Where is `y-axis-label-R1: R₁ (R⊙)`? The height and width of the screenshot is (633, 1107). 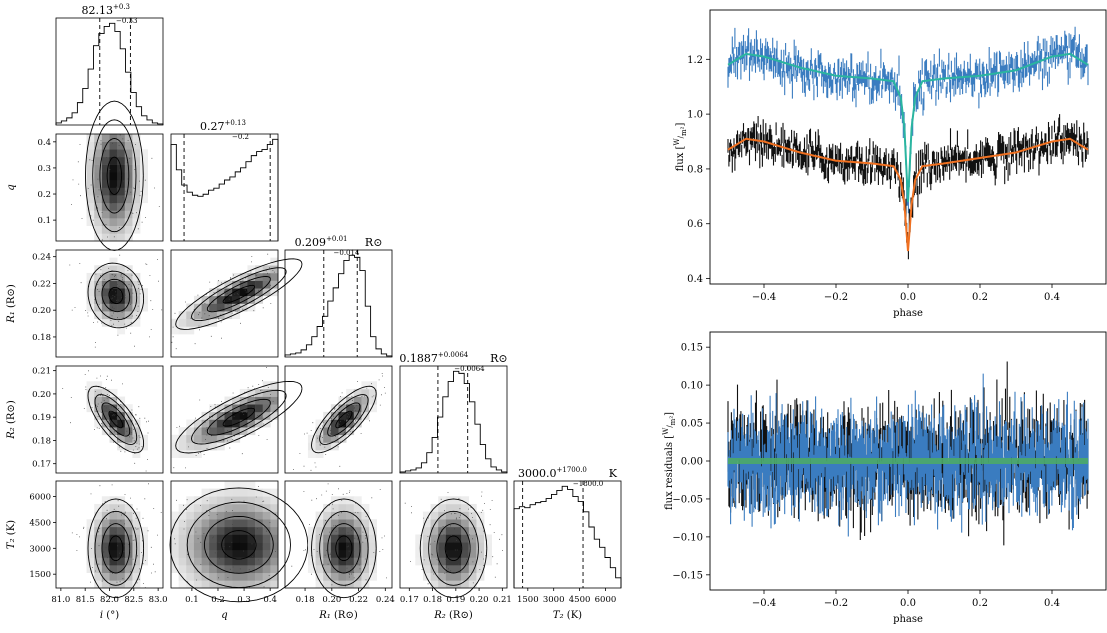 y-axis-label-R1: R₁ (R⊙) is located at coordinates (11, 304).